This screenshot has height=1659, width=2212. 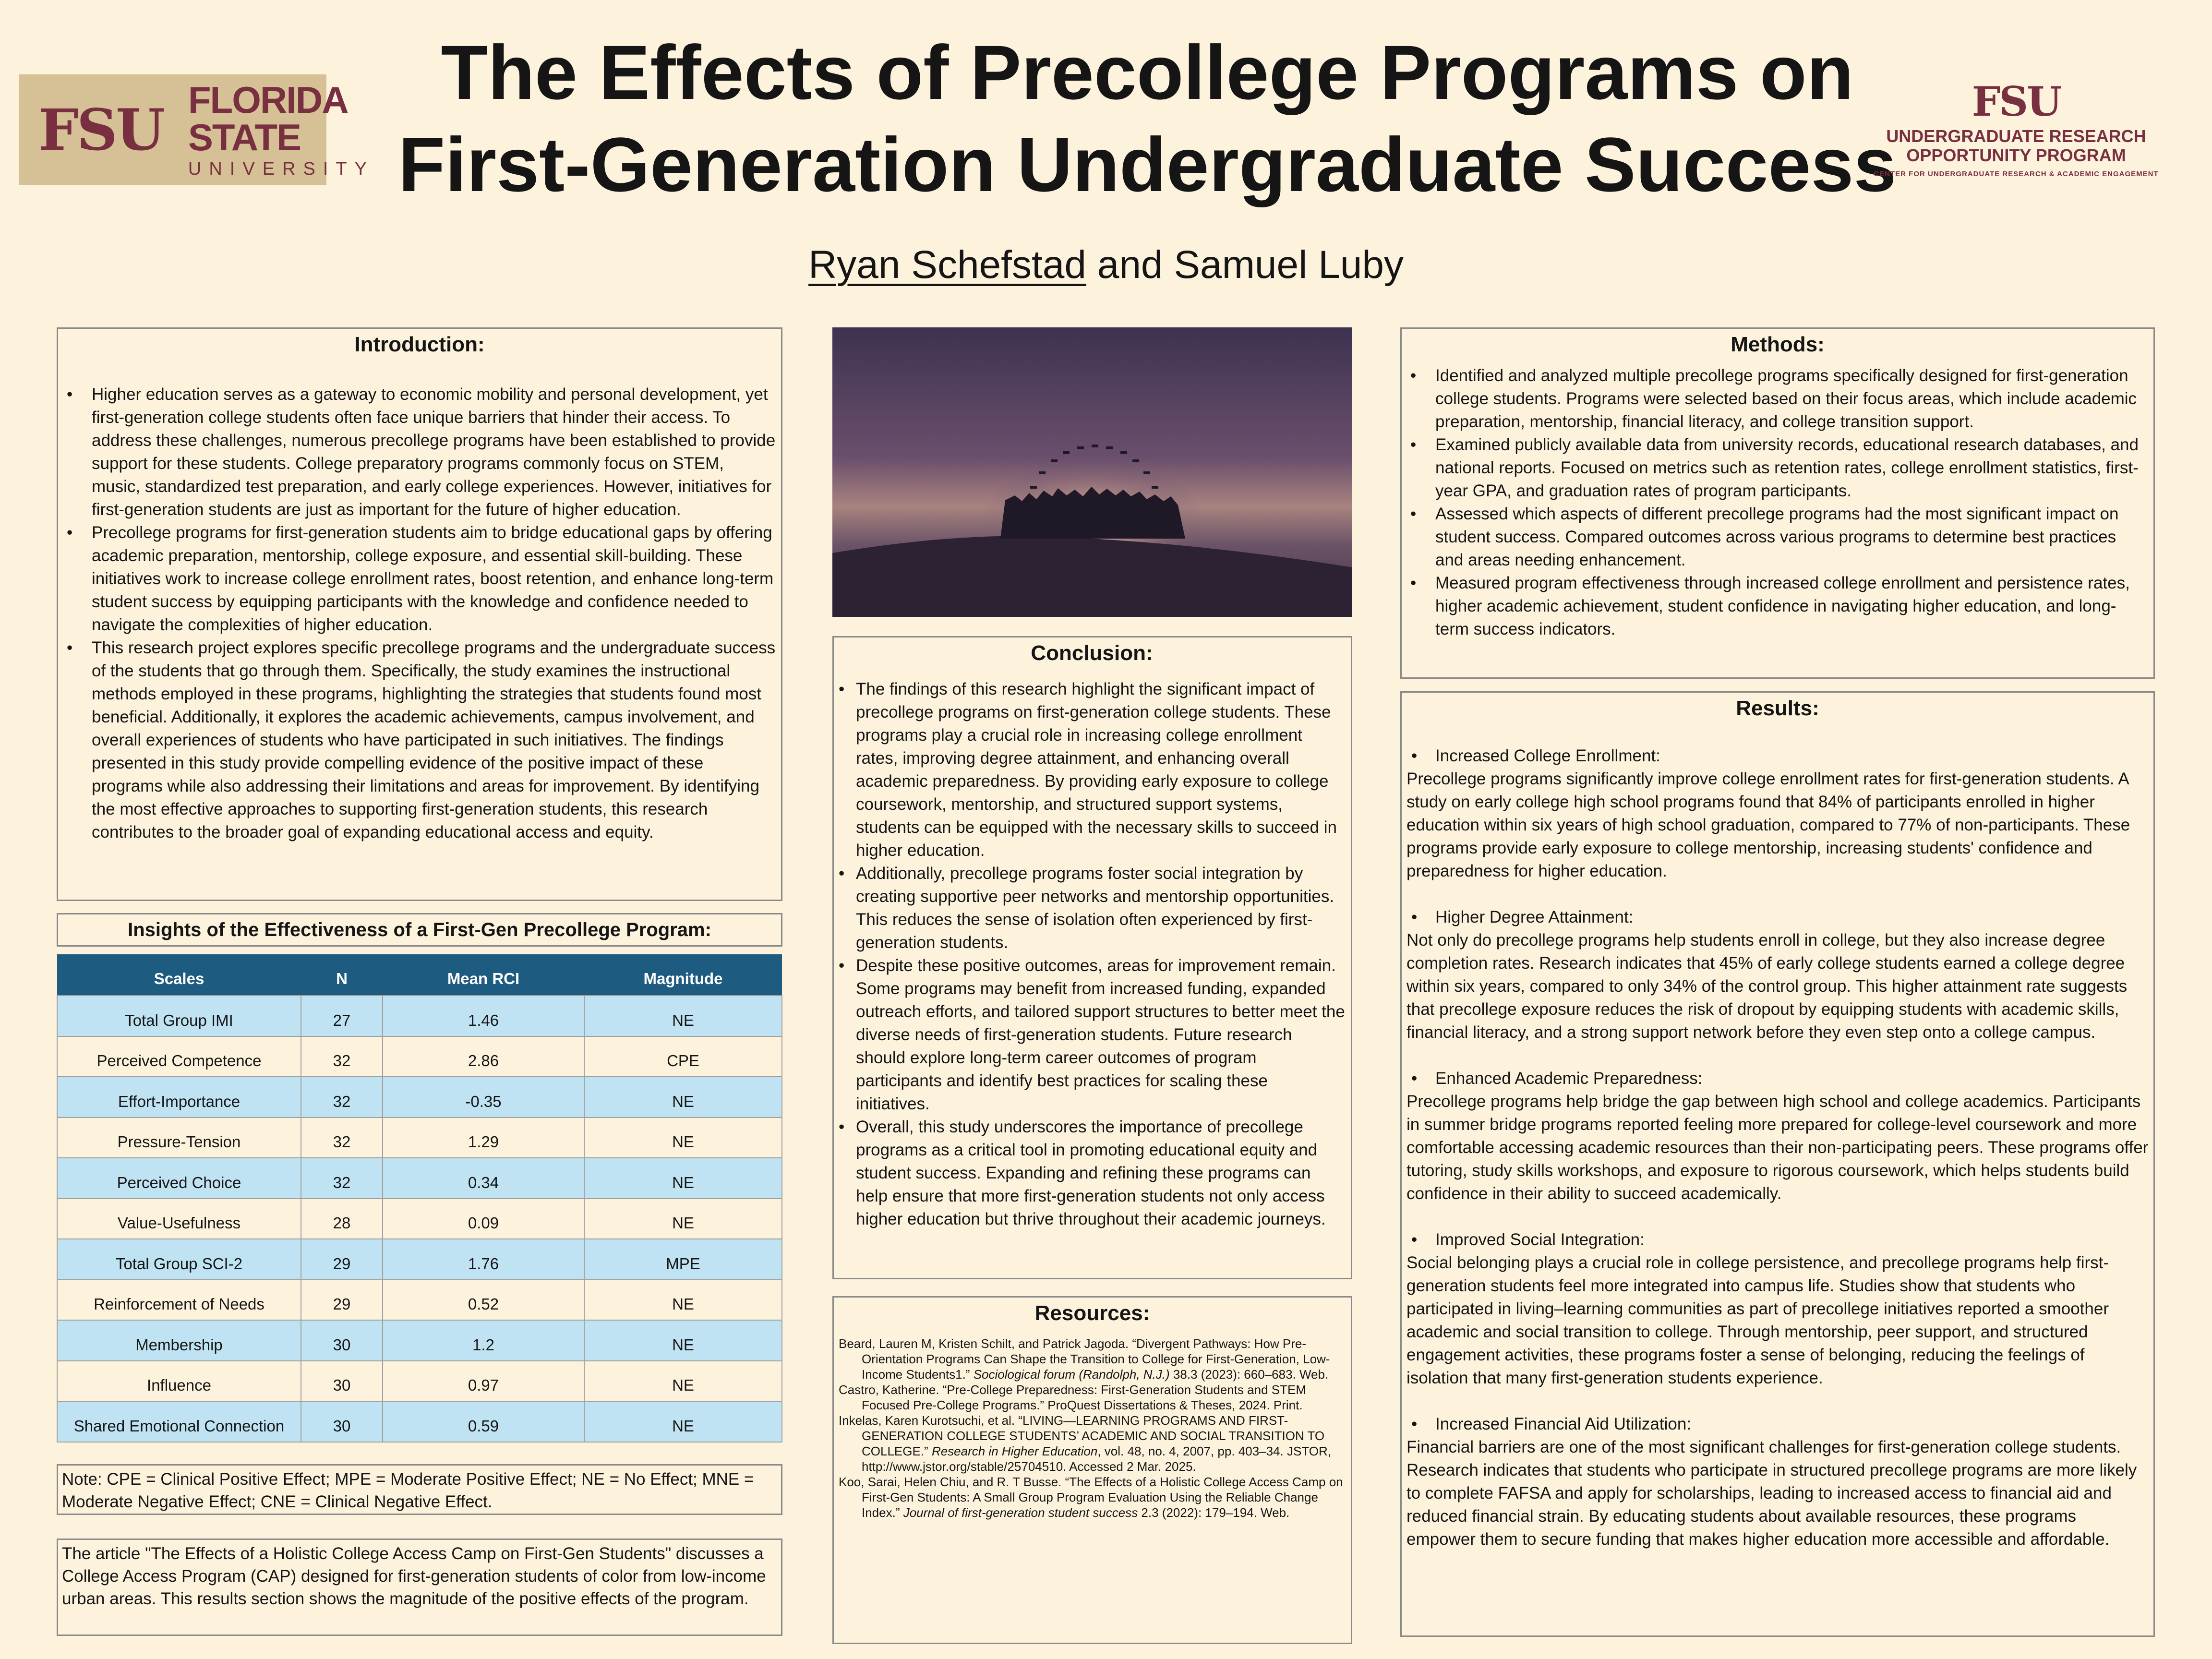 I want to click on reference-source: Sociological forum (Randolph, N.J.), so click(x=1071, y=1374).